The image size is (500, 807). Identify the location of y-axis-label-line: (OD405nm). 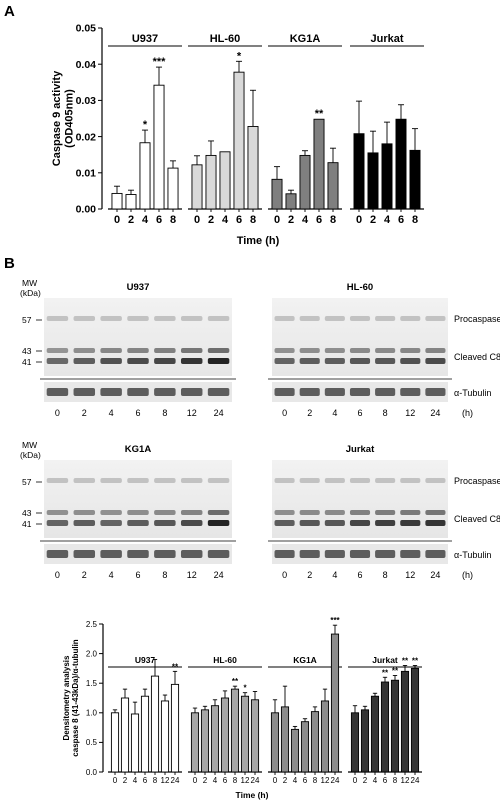
(70, 118).